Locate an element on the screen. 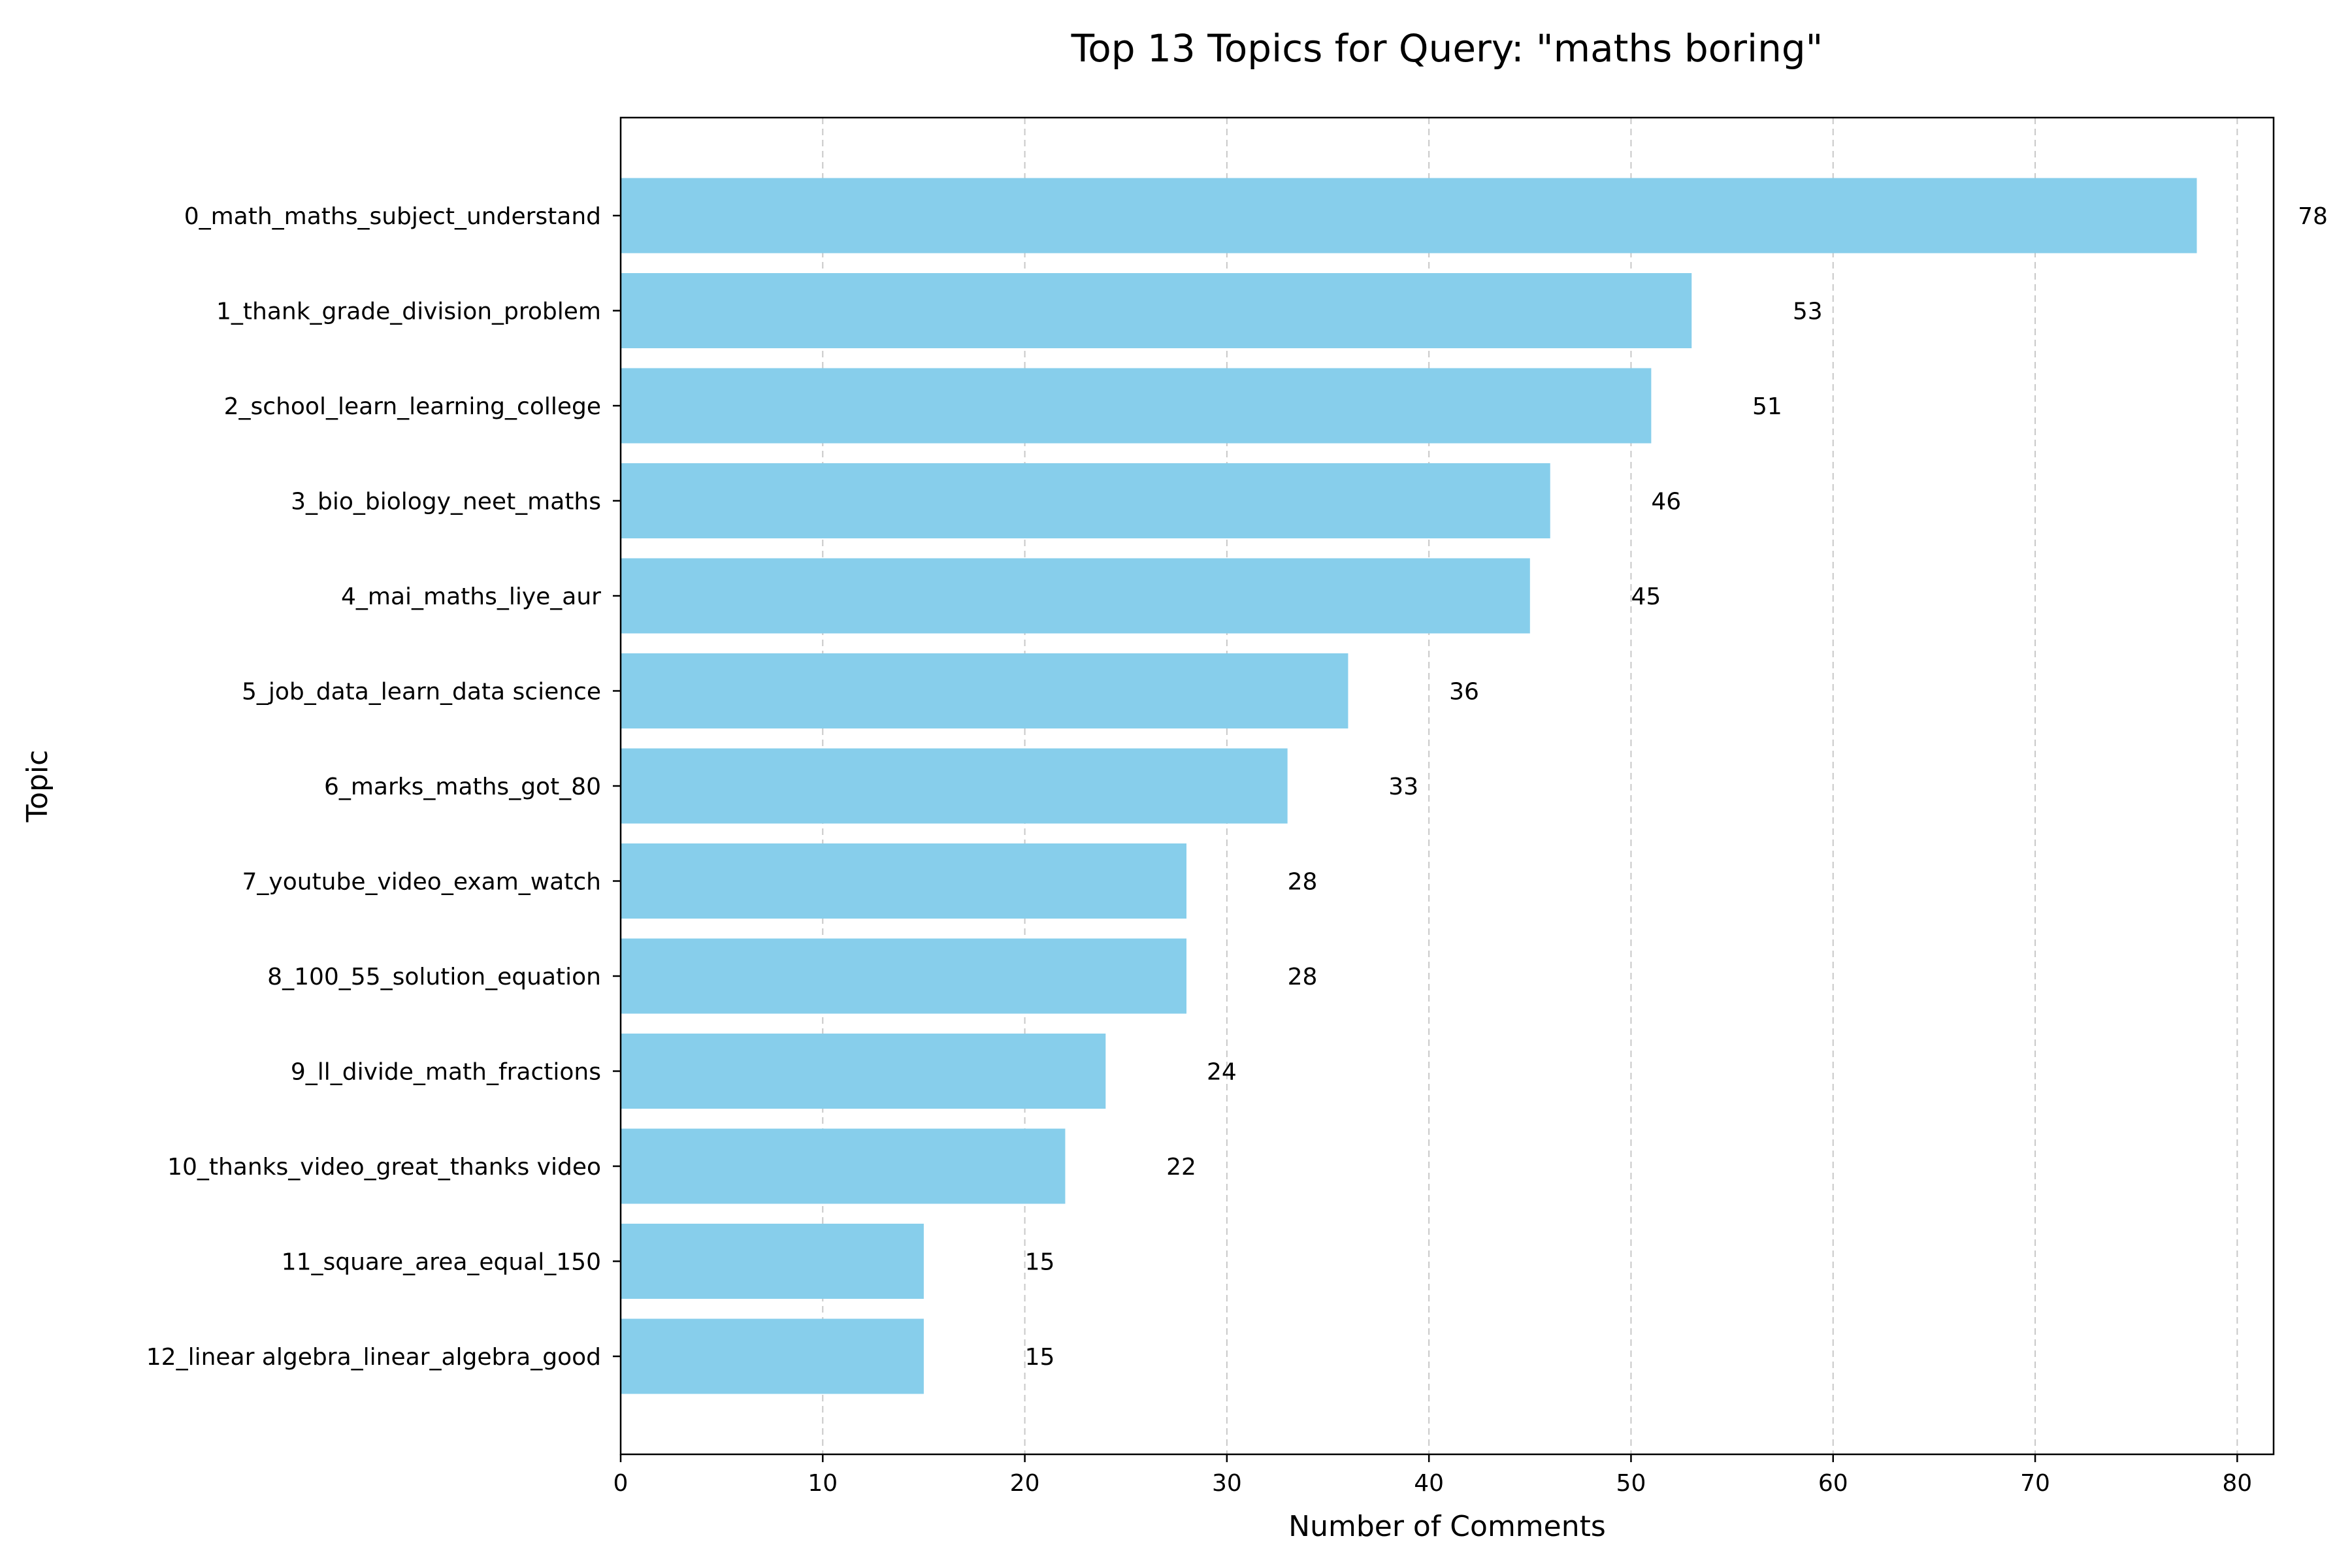  value-label: 36 is located at coordinates (1464, 692).